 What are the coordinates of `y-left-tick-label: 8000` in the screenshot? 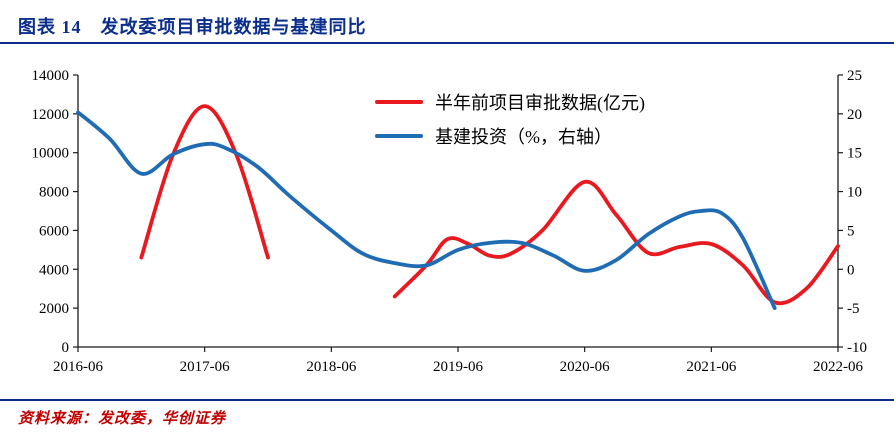 It's located at (54, 193).